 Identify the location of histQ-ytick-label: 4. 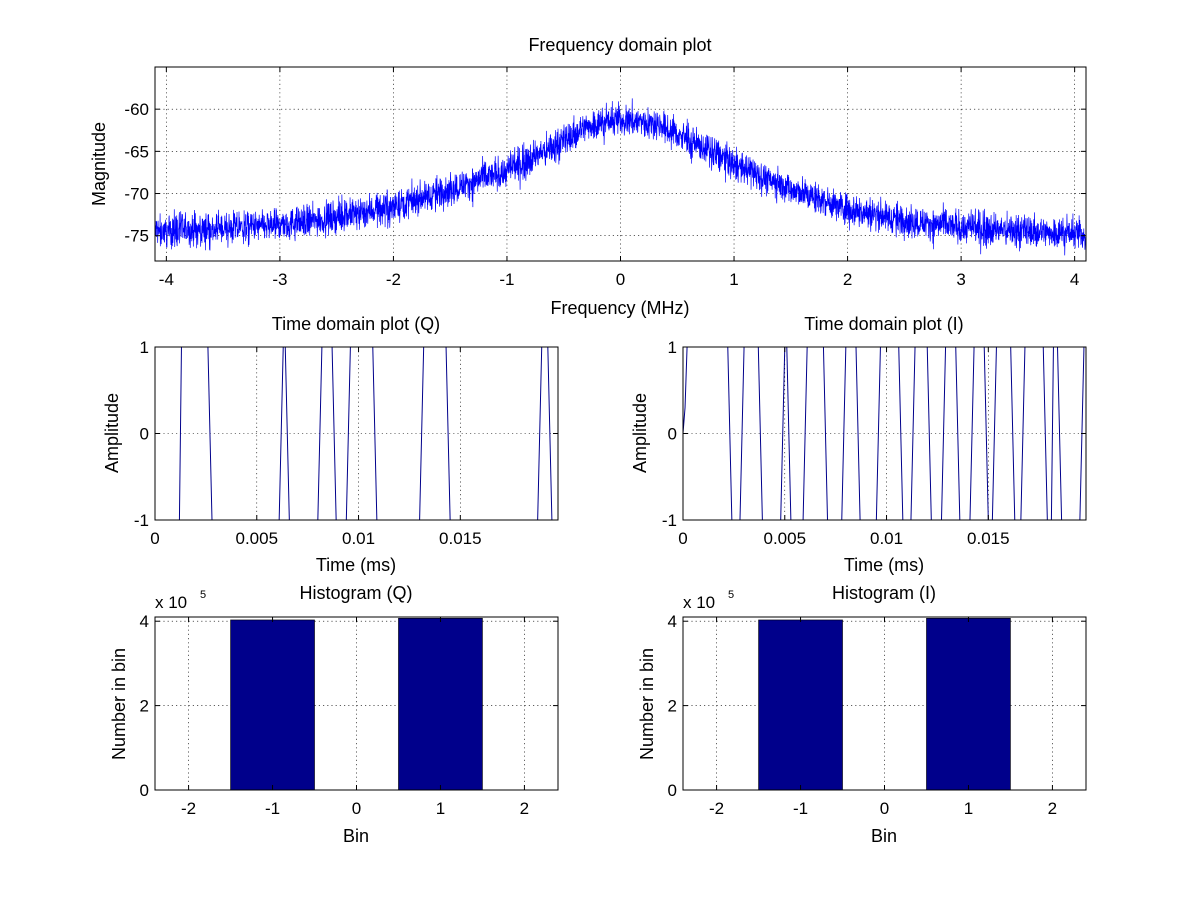
(144, 621).